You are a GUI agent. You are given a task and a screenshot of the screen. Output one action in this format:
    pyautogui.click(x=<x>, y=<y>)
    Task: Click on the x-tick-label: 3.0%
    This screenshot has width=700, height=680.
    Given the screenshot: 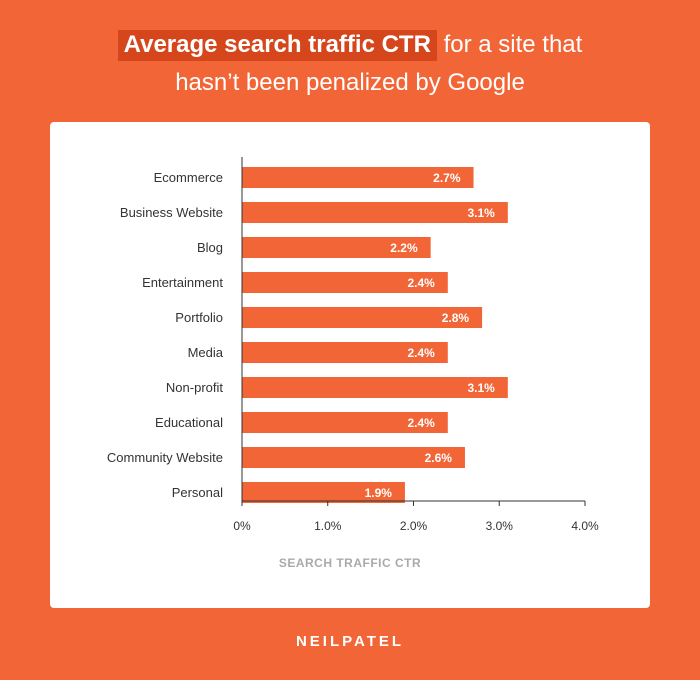 What is the action you would take?
    pyautogui.click(x=500, y=526)
    